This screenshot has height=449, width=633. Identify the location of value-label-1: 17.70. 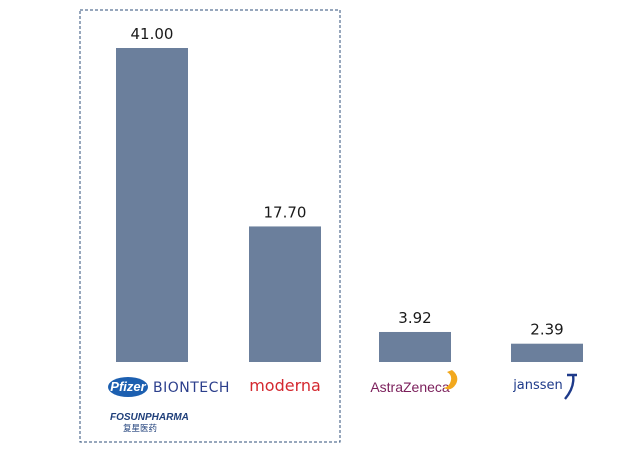
(285, 212).